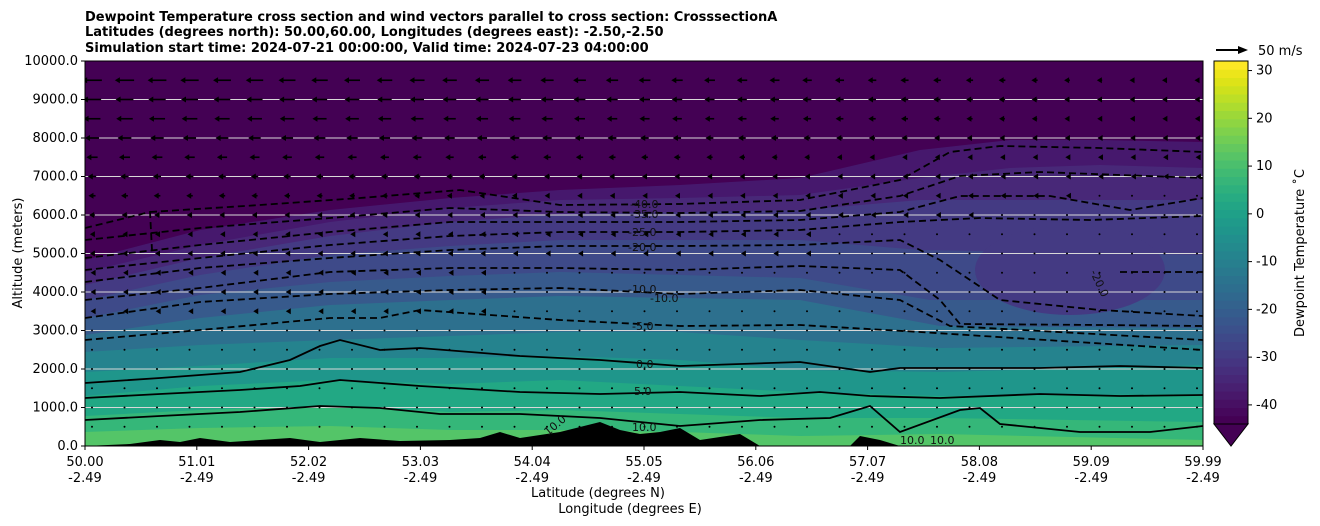 This screenshot has width=1320, height=526. Describe the element at coordinates (532, 462) in the screenshot. I see `x-tick-lat: 54.04` at that location.